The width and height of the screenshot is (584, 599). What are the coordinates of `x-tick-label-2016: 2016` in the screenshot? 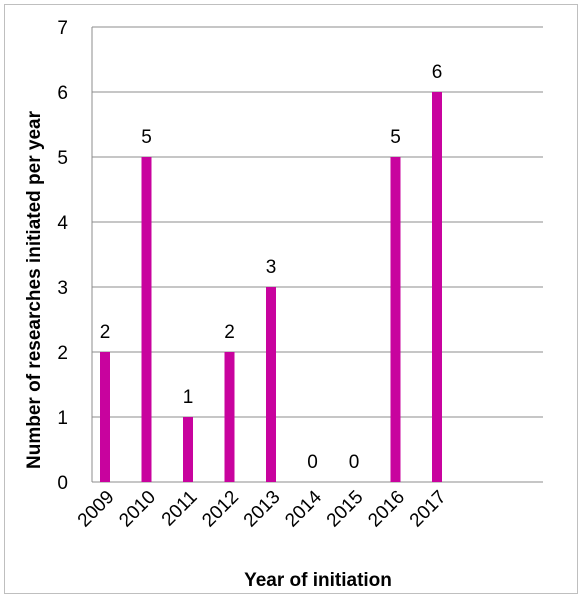 It's located at (386, 509).